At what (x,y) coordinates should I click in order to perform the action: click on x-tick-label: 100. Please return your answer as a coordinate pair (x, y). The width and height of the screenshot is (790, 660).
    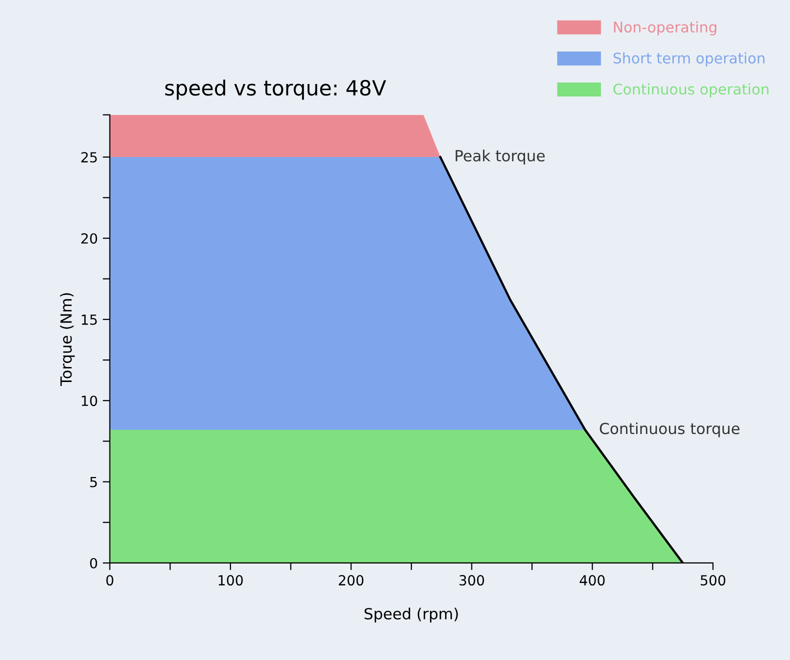
    Looking at the image, I should click on (230, 580).